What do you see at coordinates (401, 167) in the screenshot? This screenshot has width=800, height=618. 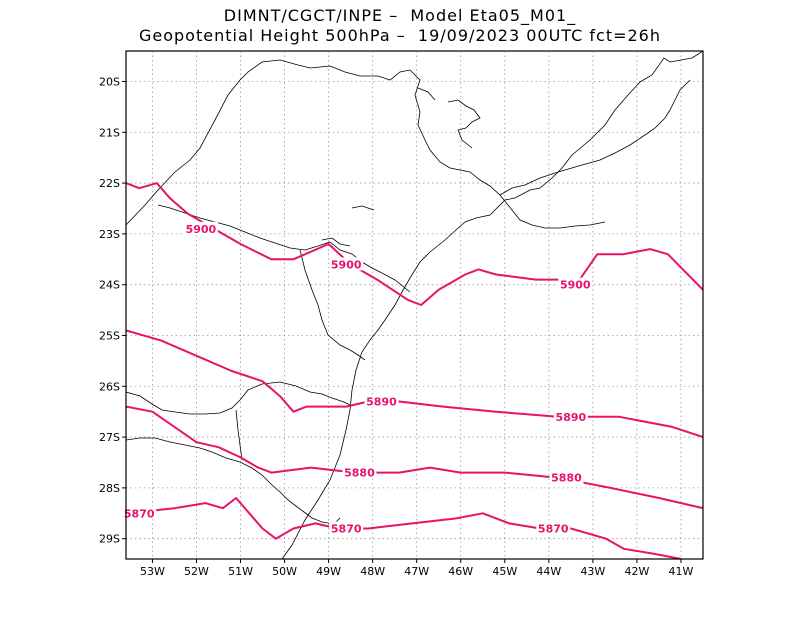 I see `reservoir-lines` at bounding box center [401, 167].